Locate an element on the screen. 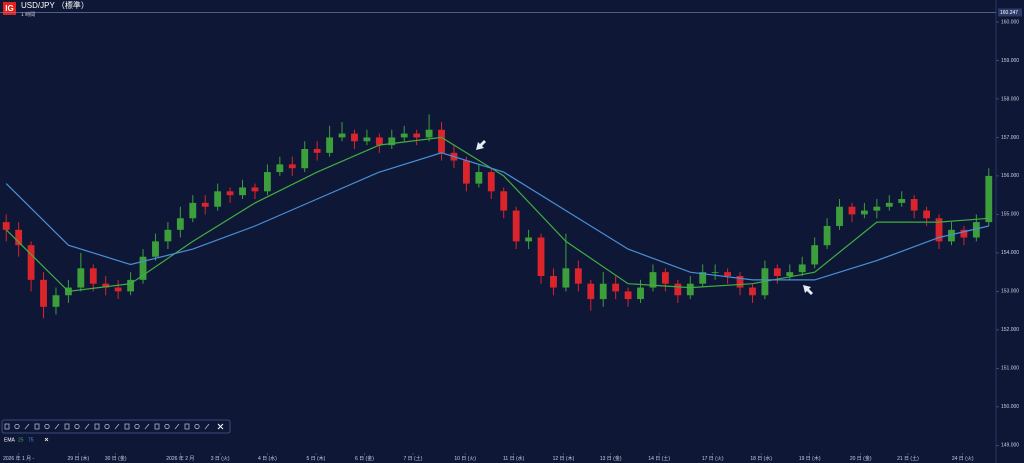 Image resolution: width=1024 pixels, height=463 pixels. x-tick-label: 20 日 (金) is located at coordinates (861, 458).